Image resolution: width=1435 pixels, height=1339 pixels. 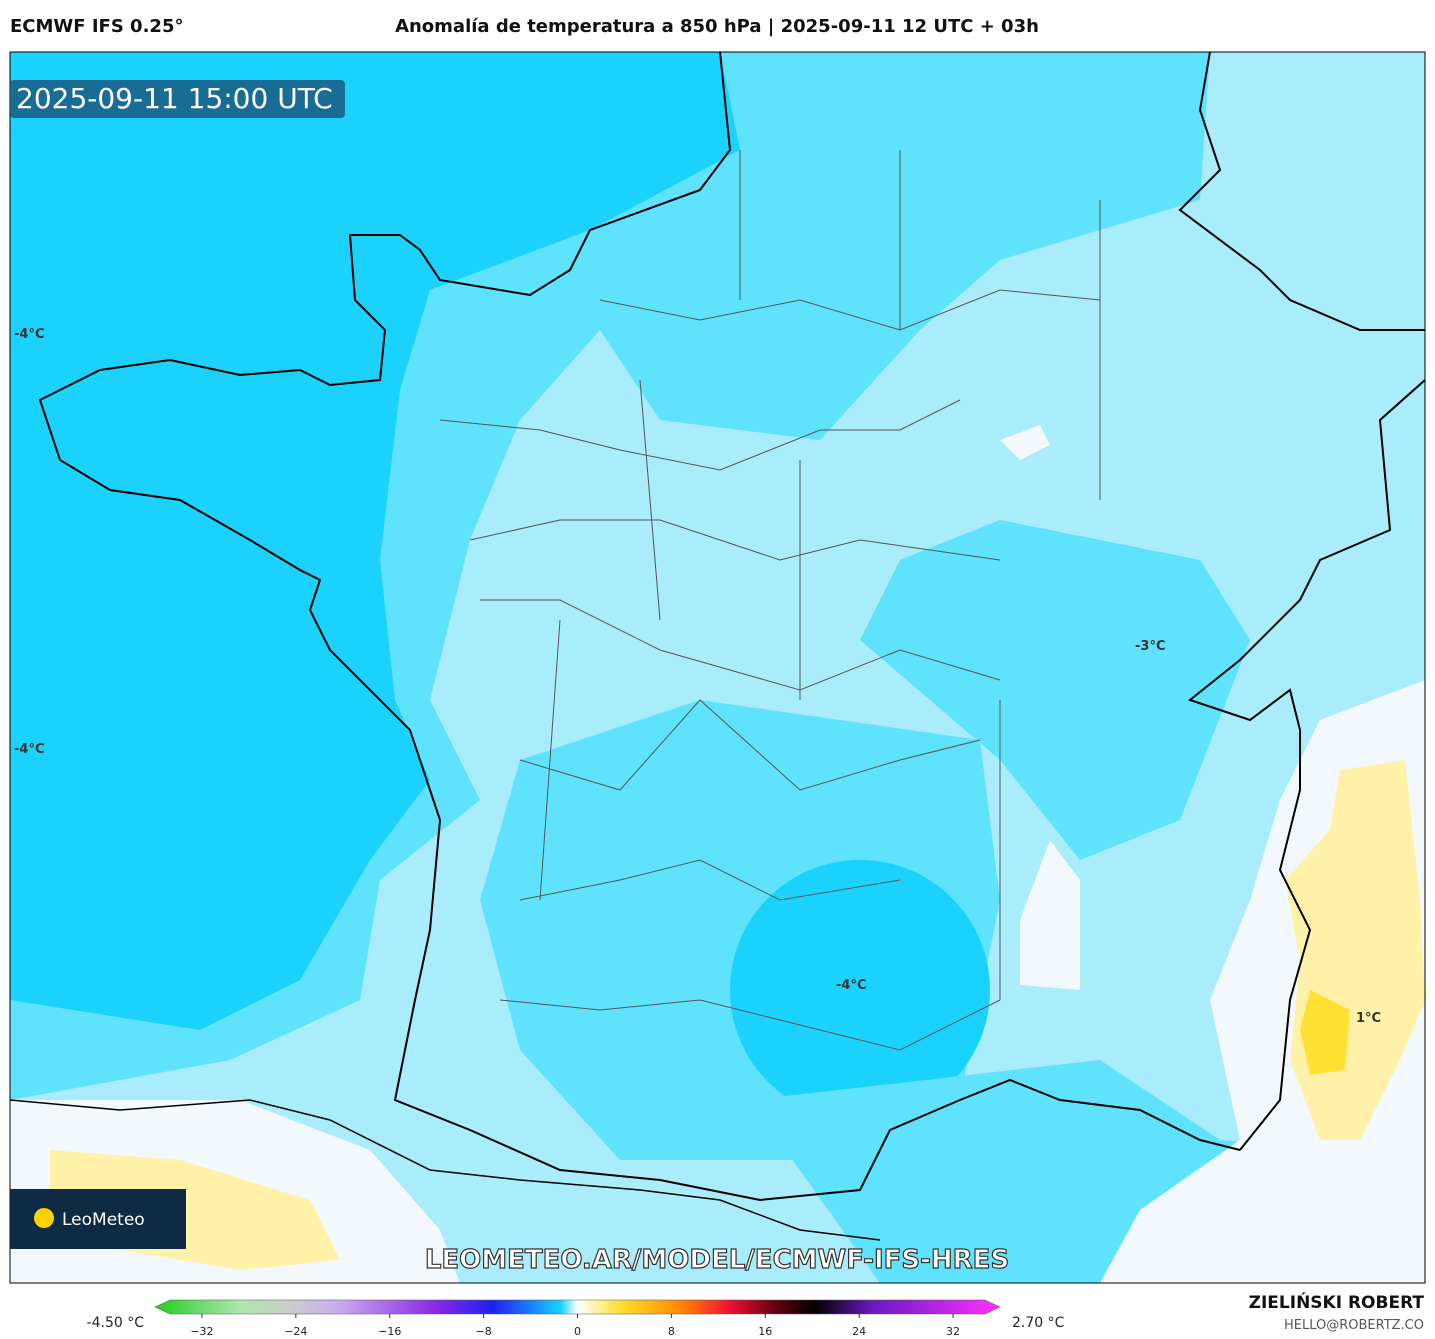 I want to click on field-yellow-strong, so click(x=1325, y=1032).